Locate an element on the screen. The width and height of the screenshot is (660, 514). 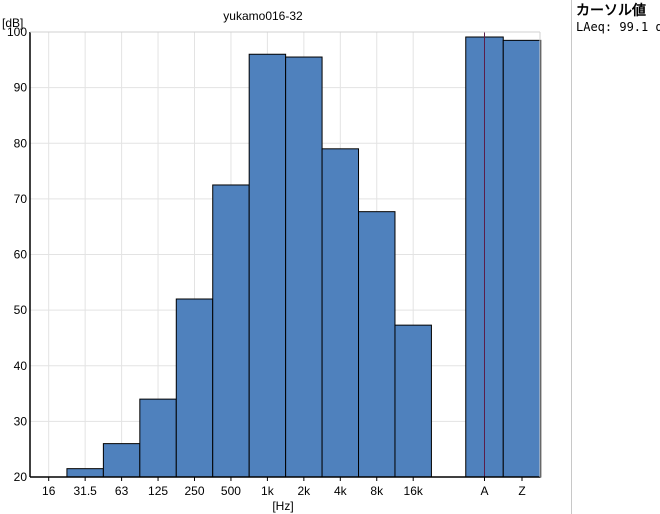
cursor-value-readout: LAeq: 99.1 dB is located at coordinates (618, 27).